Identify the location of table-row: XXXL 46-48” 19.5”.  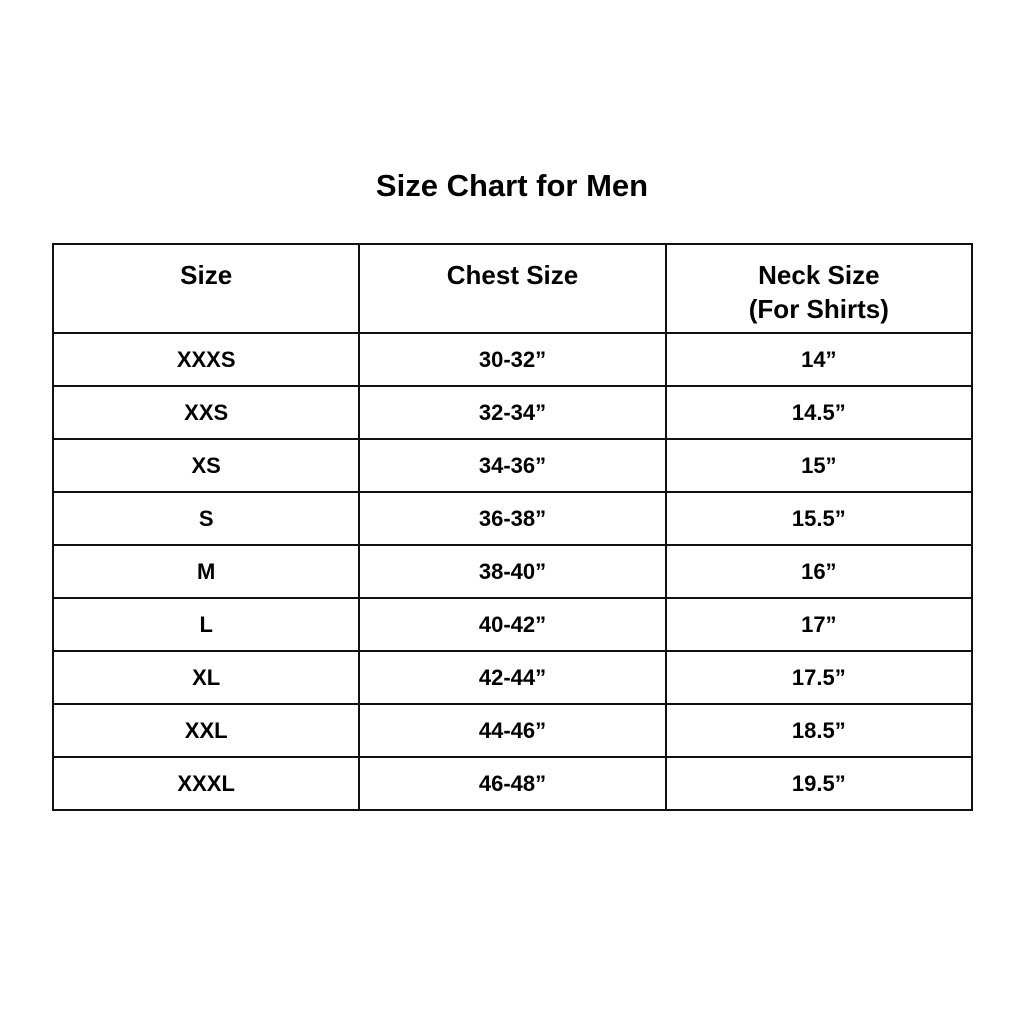
(512, 783).